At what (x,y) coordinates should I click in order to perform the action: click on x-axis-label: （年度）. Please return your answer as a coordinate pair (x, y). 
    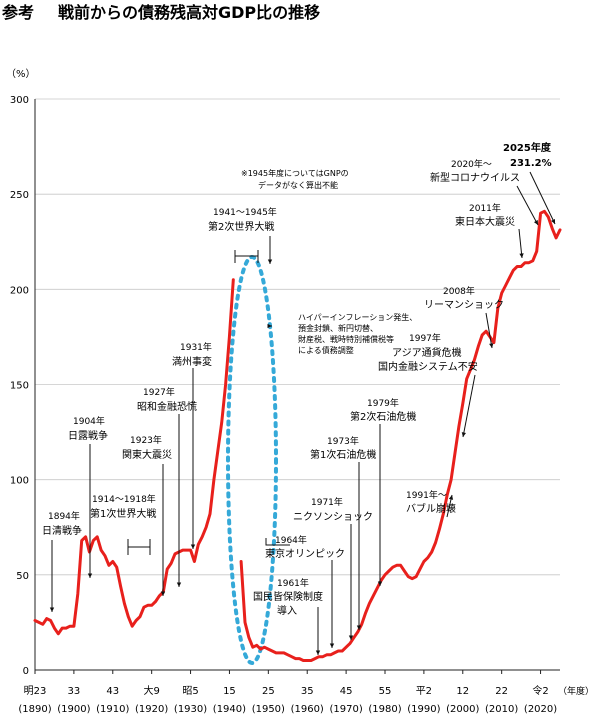
    Looking at the image, I should click on (576, 691).